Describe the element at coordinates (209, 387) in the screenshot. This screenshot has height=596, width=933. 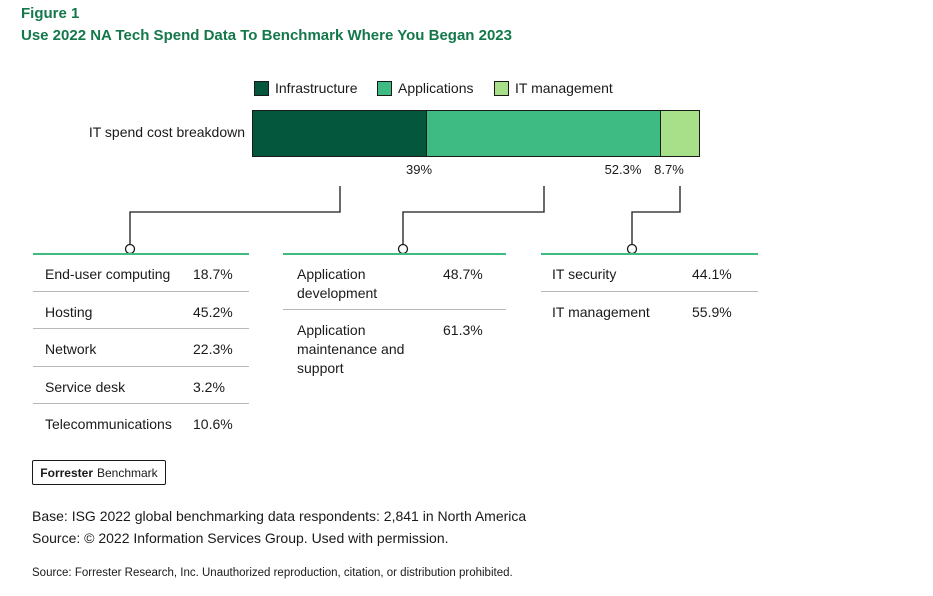
I see `breakdown-infrastructure-value: 3.2%` at that location.